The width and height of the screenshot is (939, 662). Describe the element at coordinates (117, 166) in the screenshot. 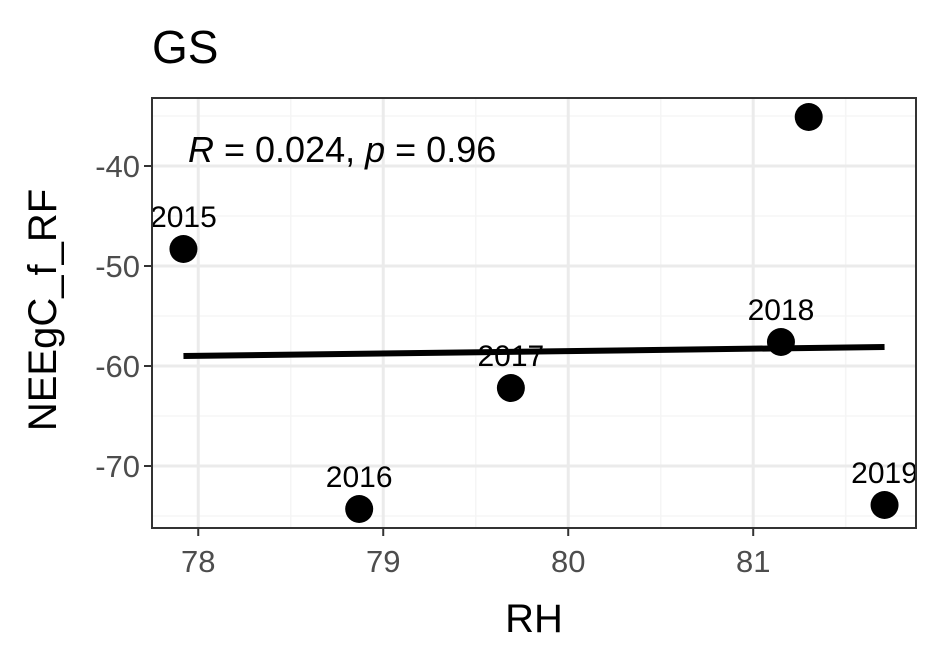

I see `y-tick-label: -40` at that location.